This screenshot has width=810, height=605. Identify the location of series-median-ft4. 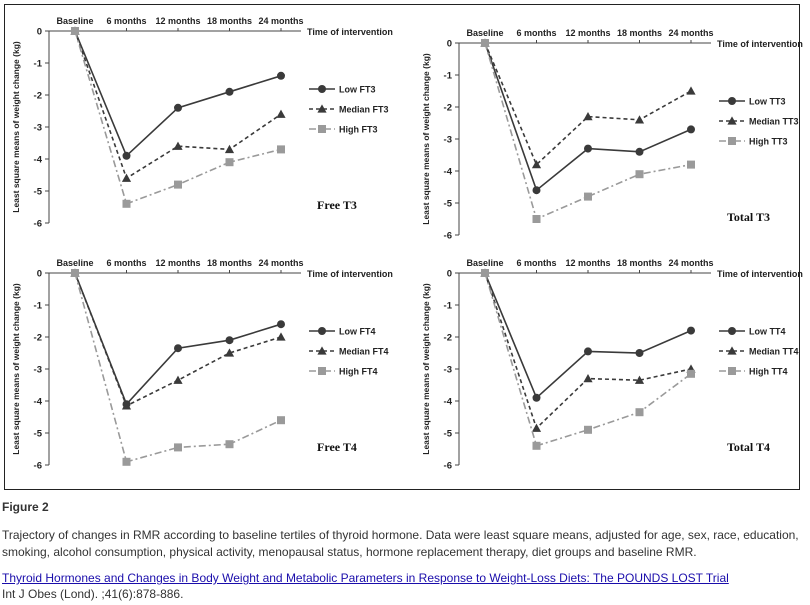
(178, 339).